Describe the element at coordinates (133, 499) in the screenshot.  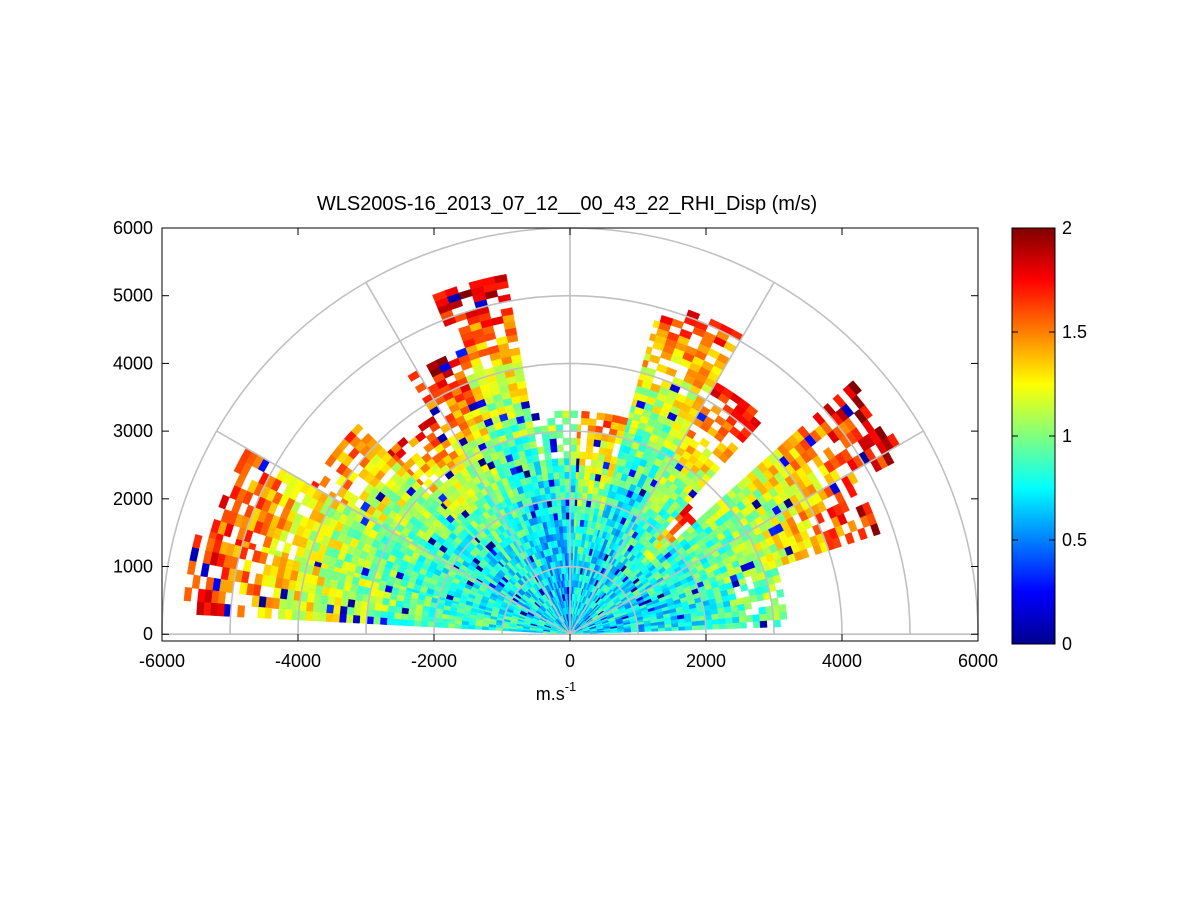
I see `y-tick-label: 2000` at that location.